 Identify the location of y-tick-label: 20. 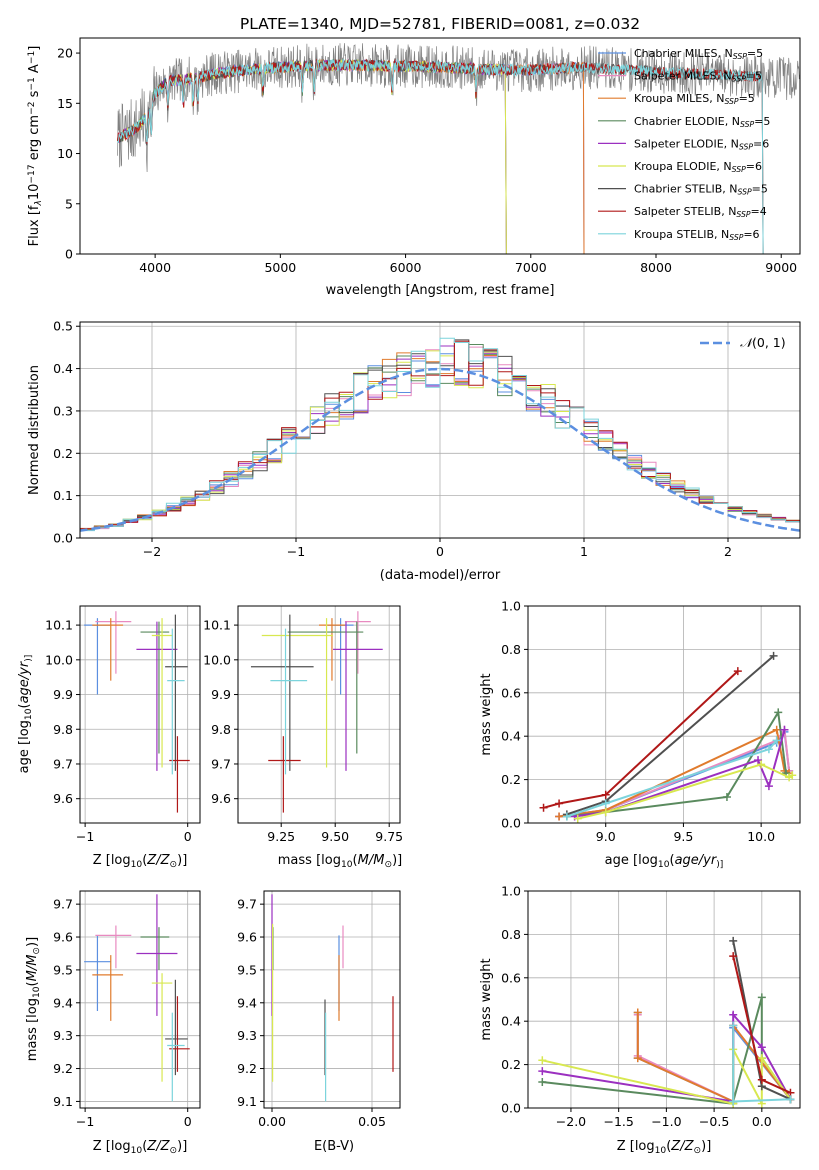
(65, 53).